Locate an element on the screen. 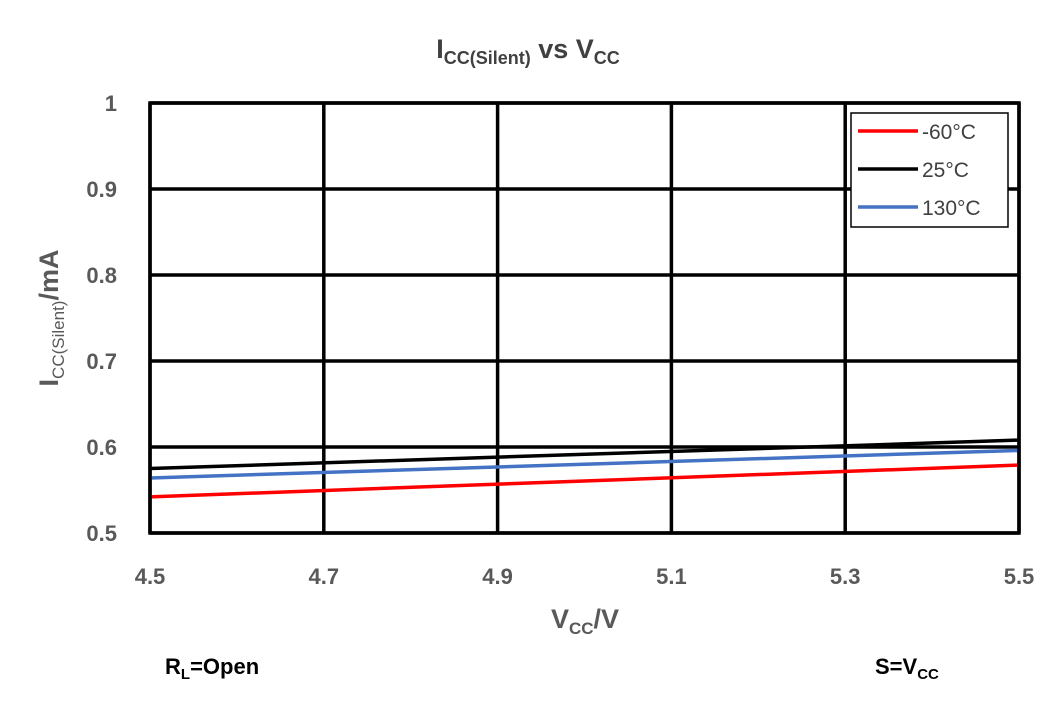 This screenshot has height=708, width=1063. x-tick-label: 4.9 is located at coordinates (497, 576).